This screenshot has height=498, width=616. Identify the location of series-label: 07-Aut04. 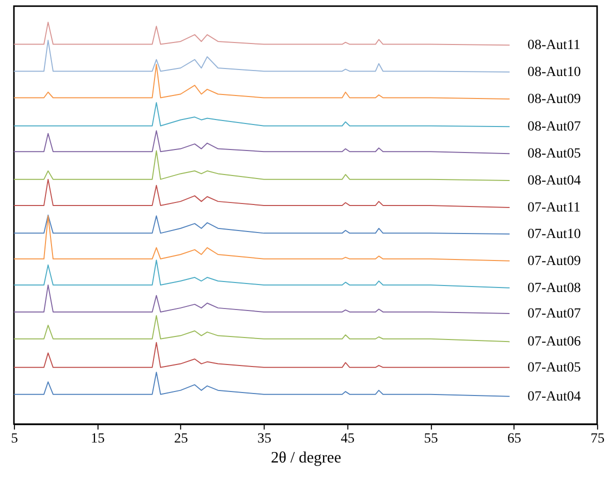
(554, 396).